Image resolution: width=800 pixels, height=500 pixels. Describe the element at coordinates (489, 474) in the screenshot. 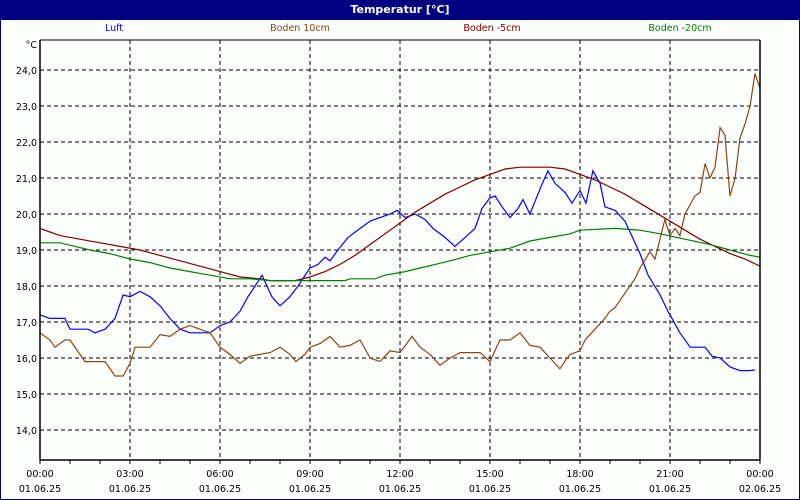

I see `x-tick-time: 15:00` at that location.